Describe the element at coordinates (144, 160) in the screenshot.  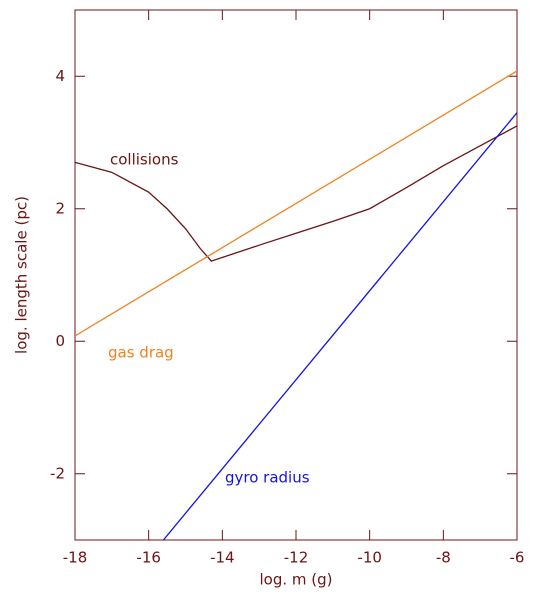
I see `series-label: collisions` at that location.